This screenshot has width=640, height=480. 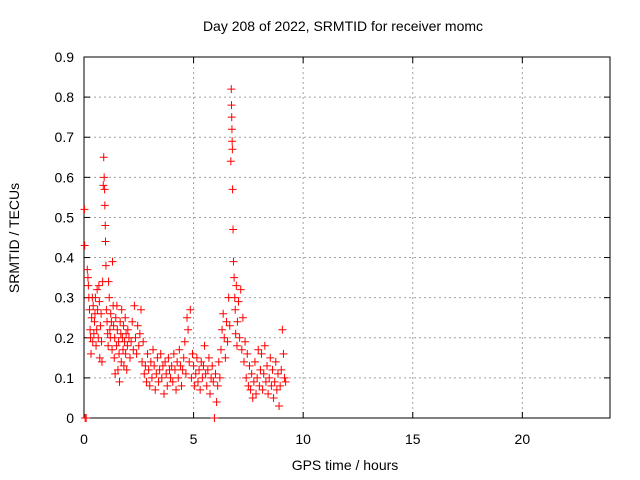 I want to click on y-tick-label: 0.9, so click(x=65, y=57).